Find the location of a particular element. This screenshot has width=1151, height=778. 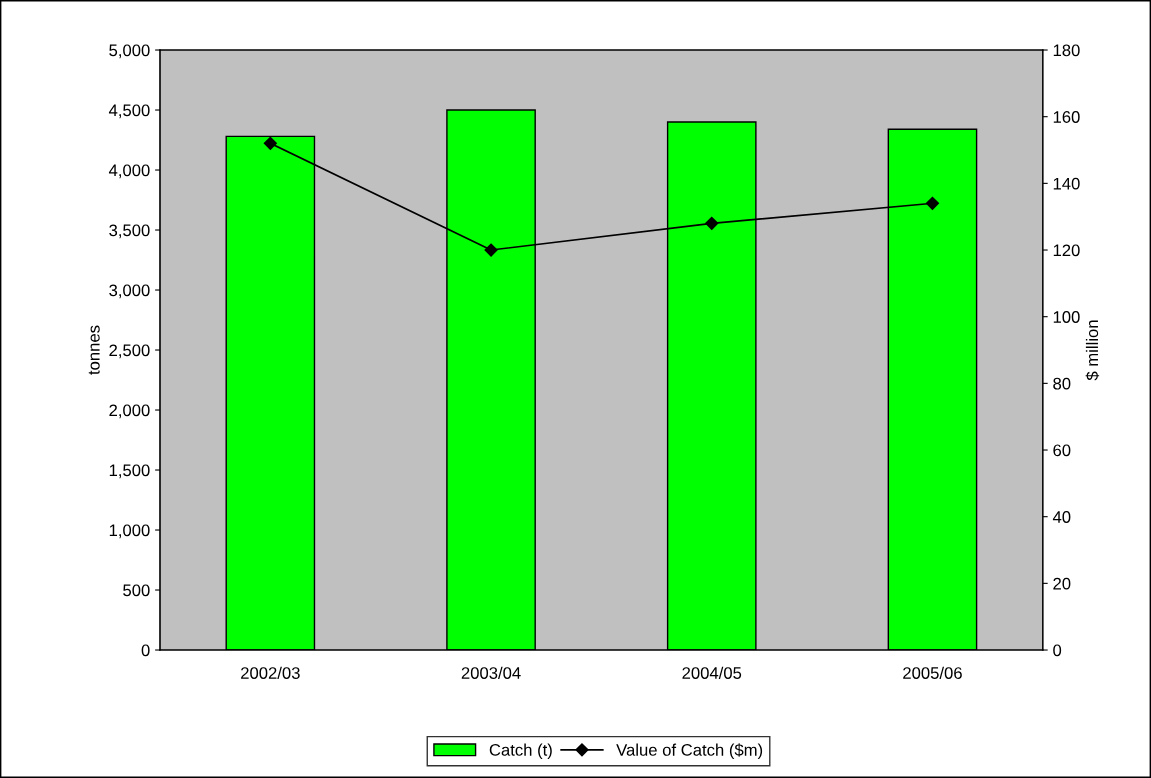

y2-tick-label: 40 is located at coordinates (1061, 517).